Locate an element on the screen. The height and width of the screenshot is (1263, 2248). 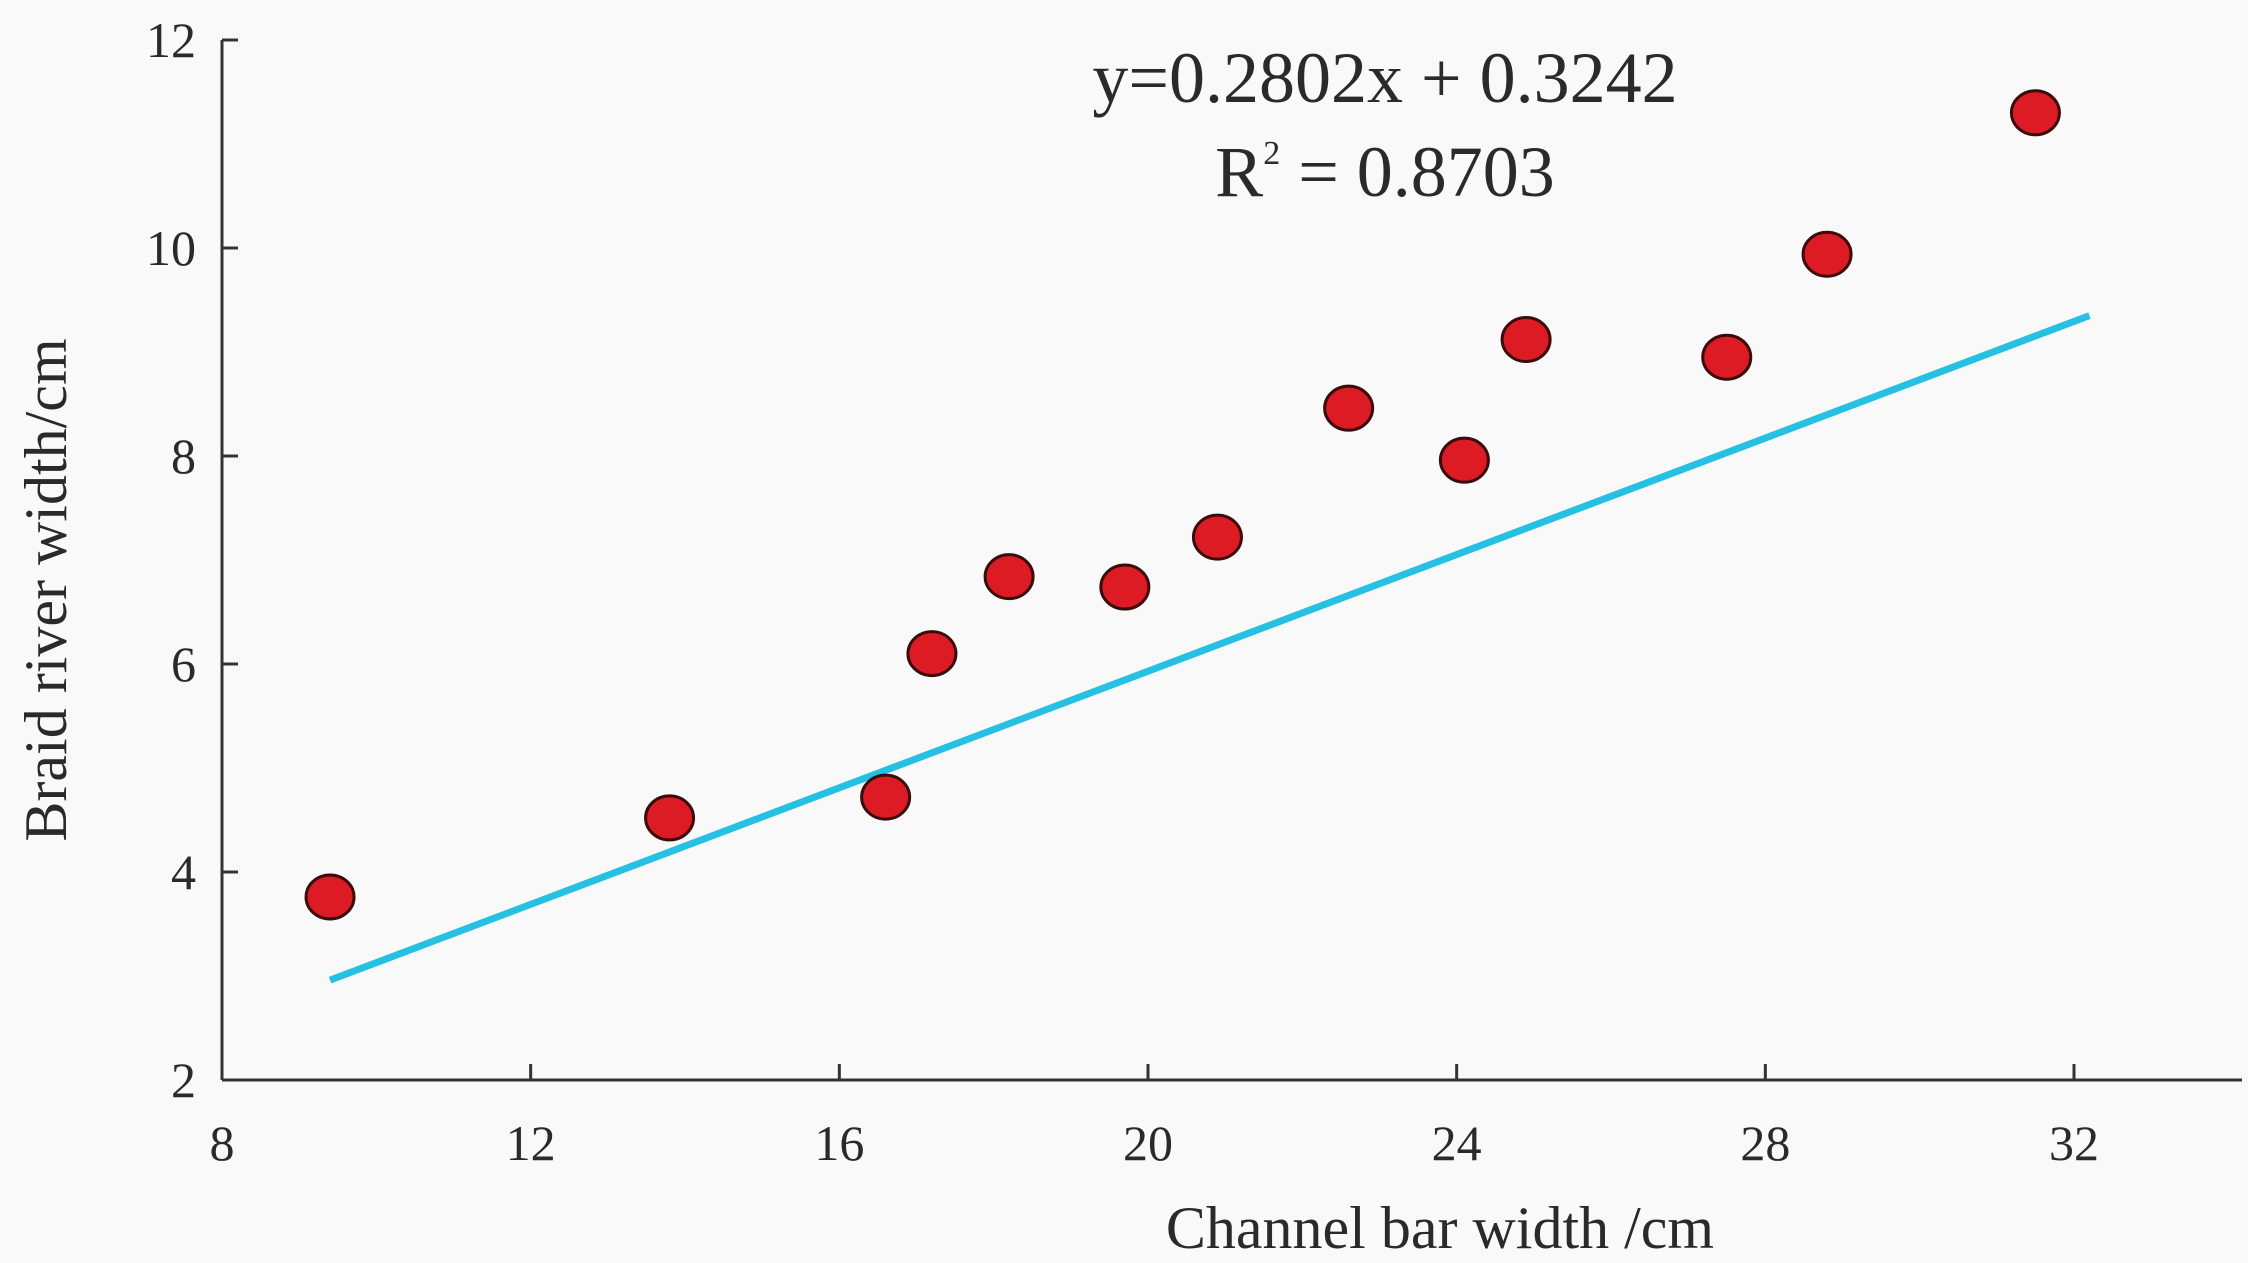
x-tick-label: 28 is located at coordinates (1765, 1143).